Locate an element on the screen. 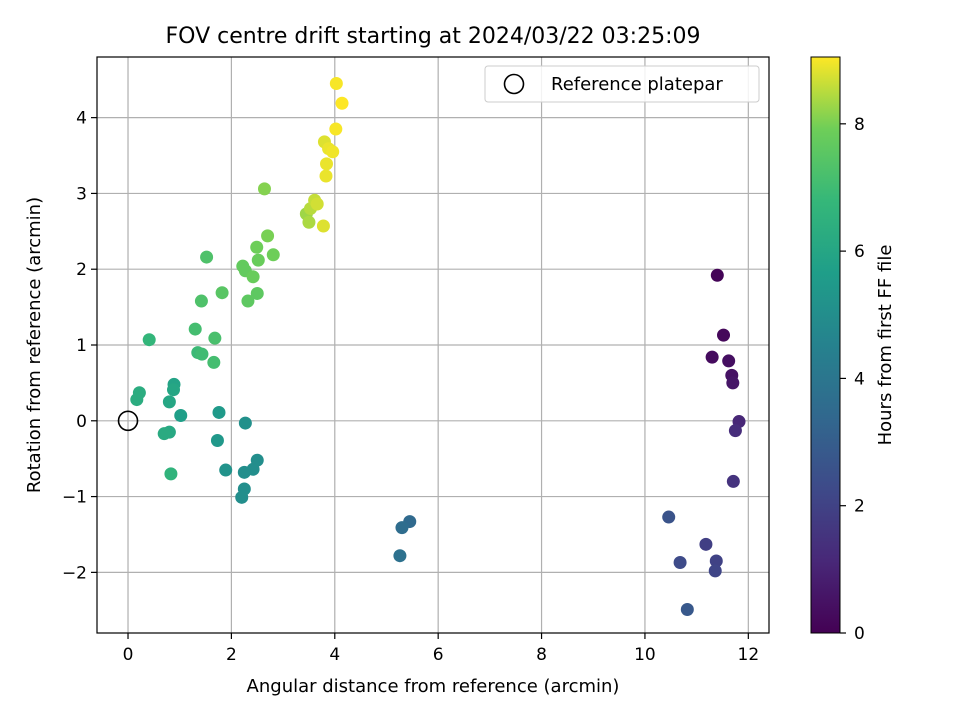  legend-label: Reference platepar is located at coordinates (637, 84).